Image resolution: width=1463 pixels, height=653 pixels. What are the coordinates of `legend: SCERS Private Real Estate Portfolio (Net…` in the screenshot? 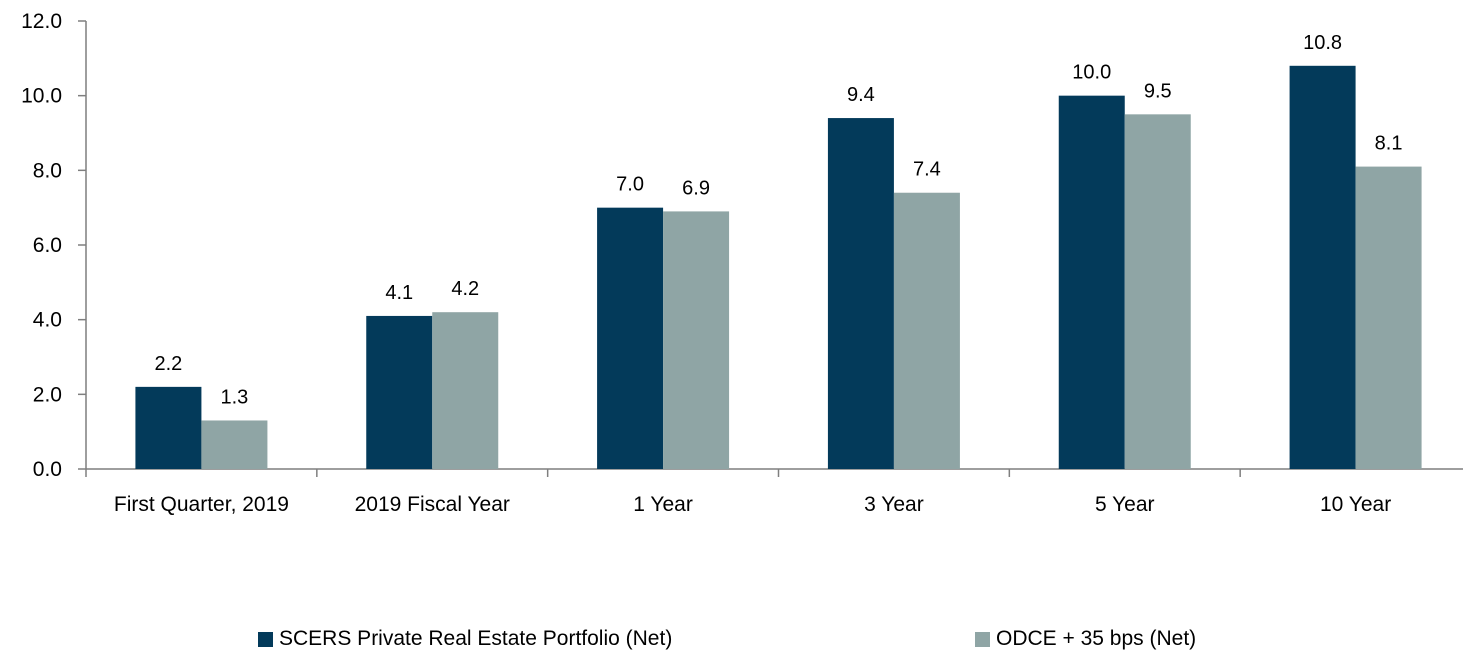 It's located at (731, 640).